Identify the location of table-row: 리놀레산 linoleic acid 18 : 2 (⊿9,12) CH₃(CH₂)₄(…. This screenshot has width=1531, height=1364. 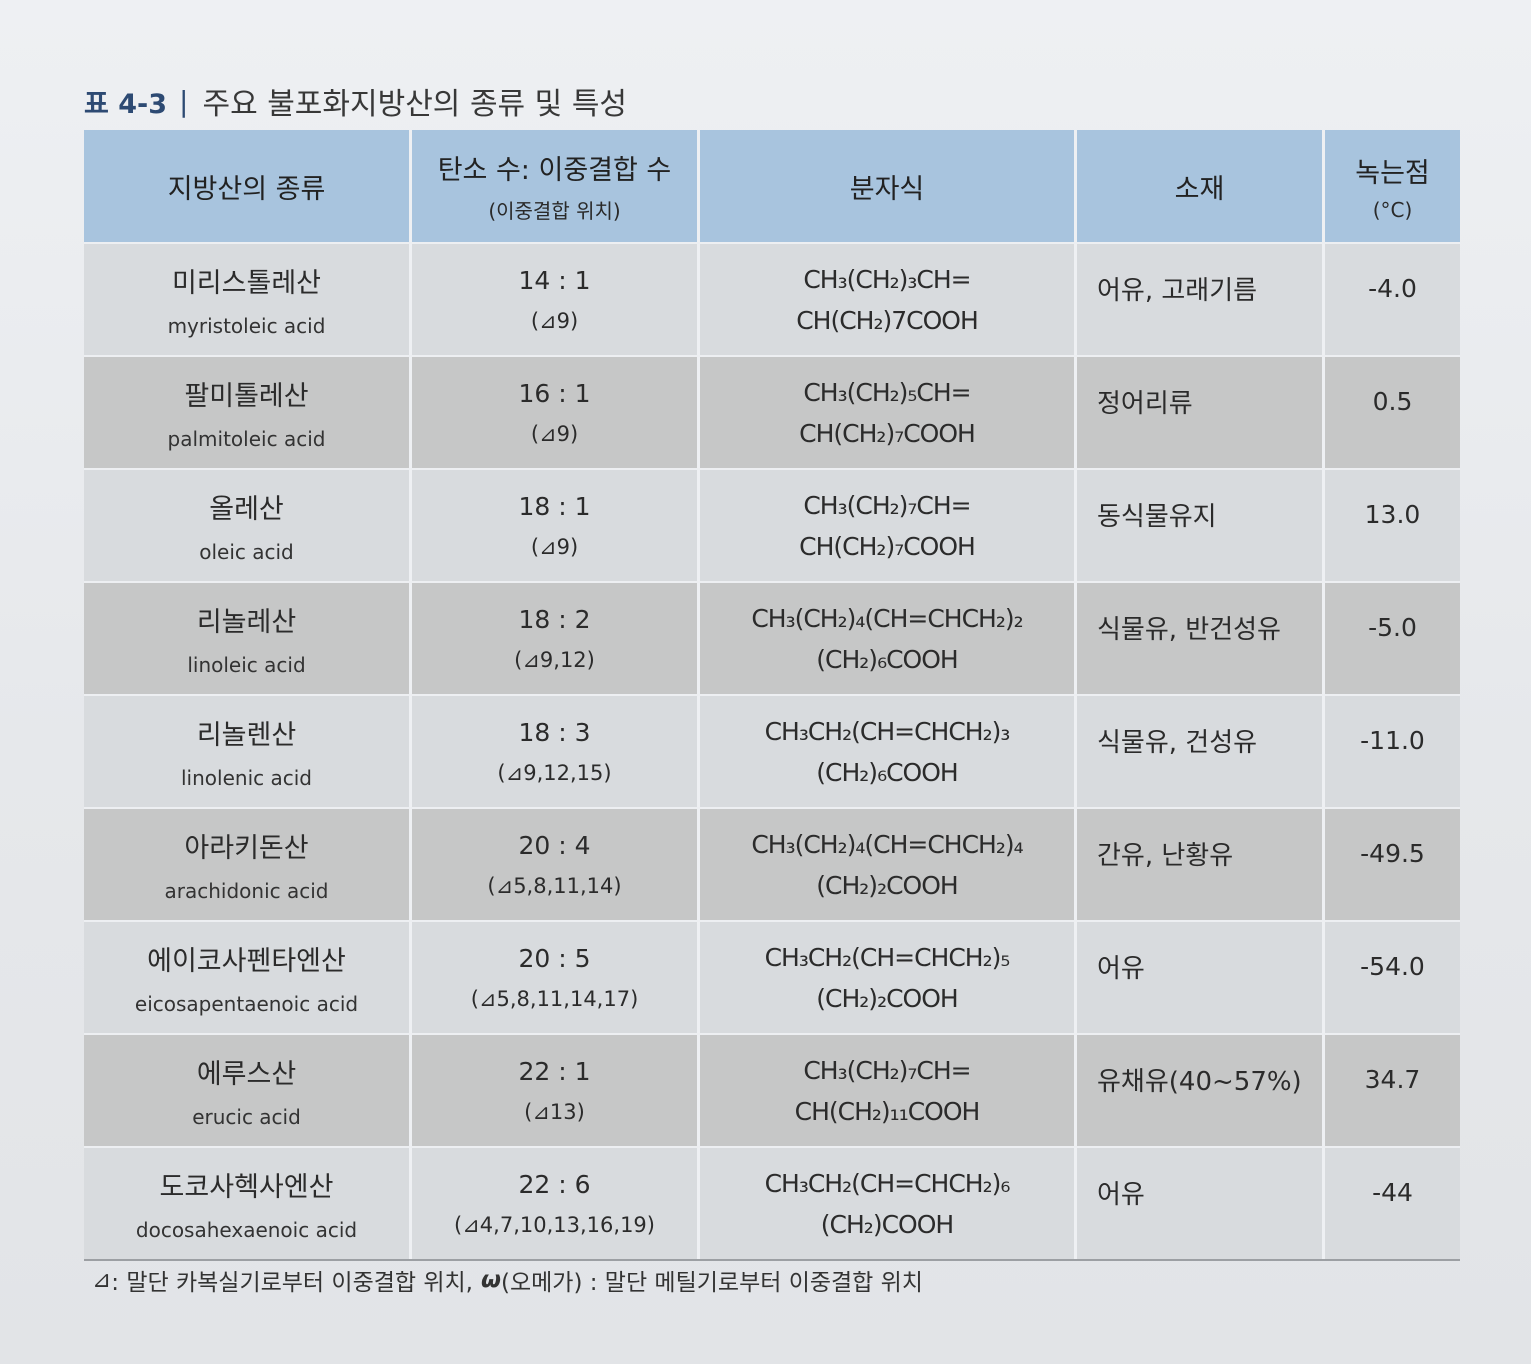
(772, 637).